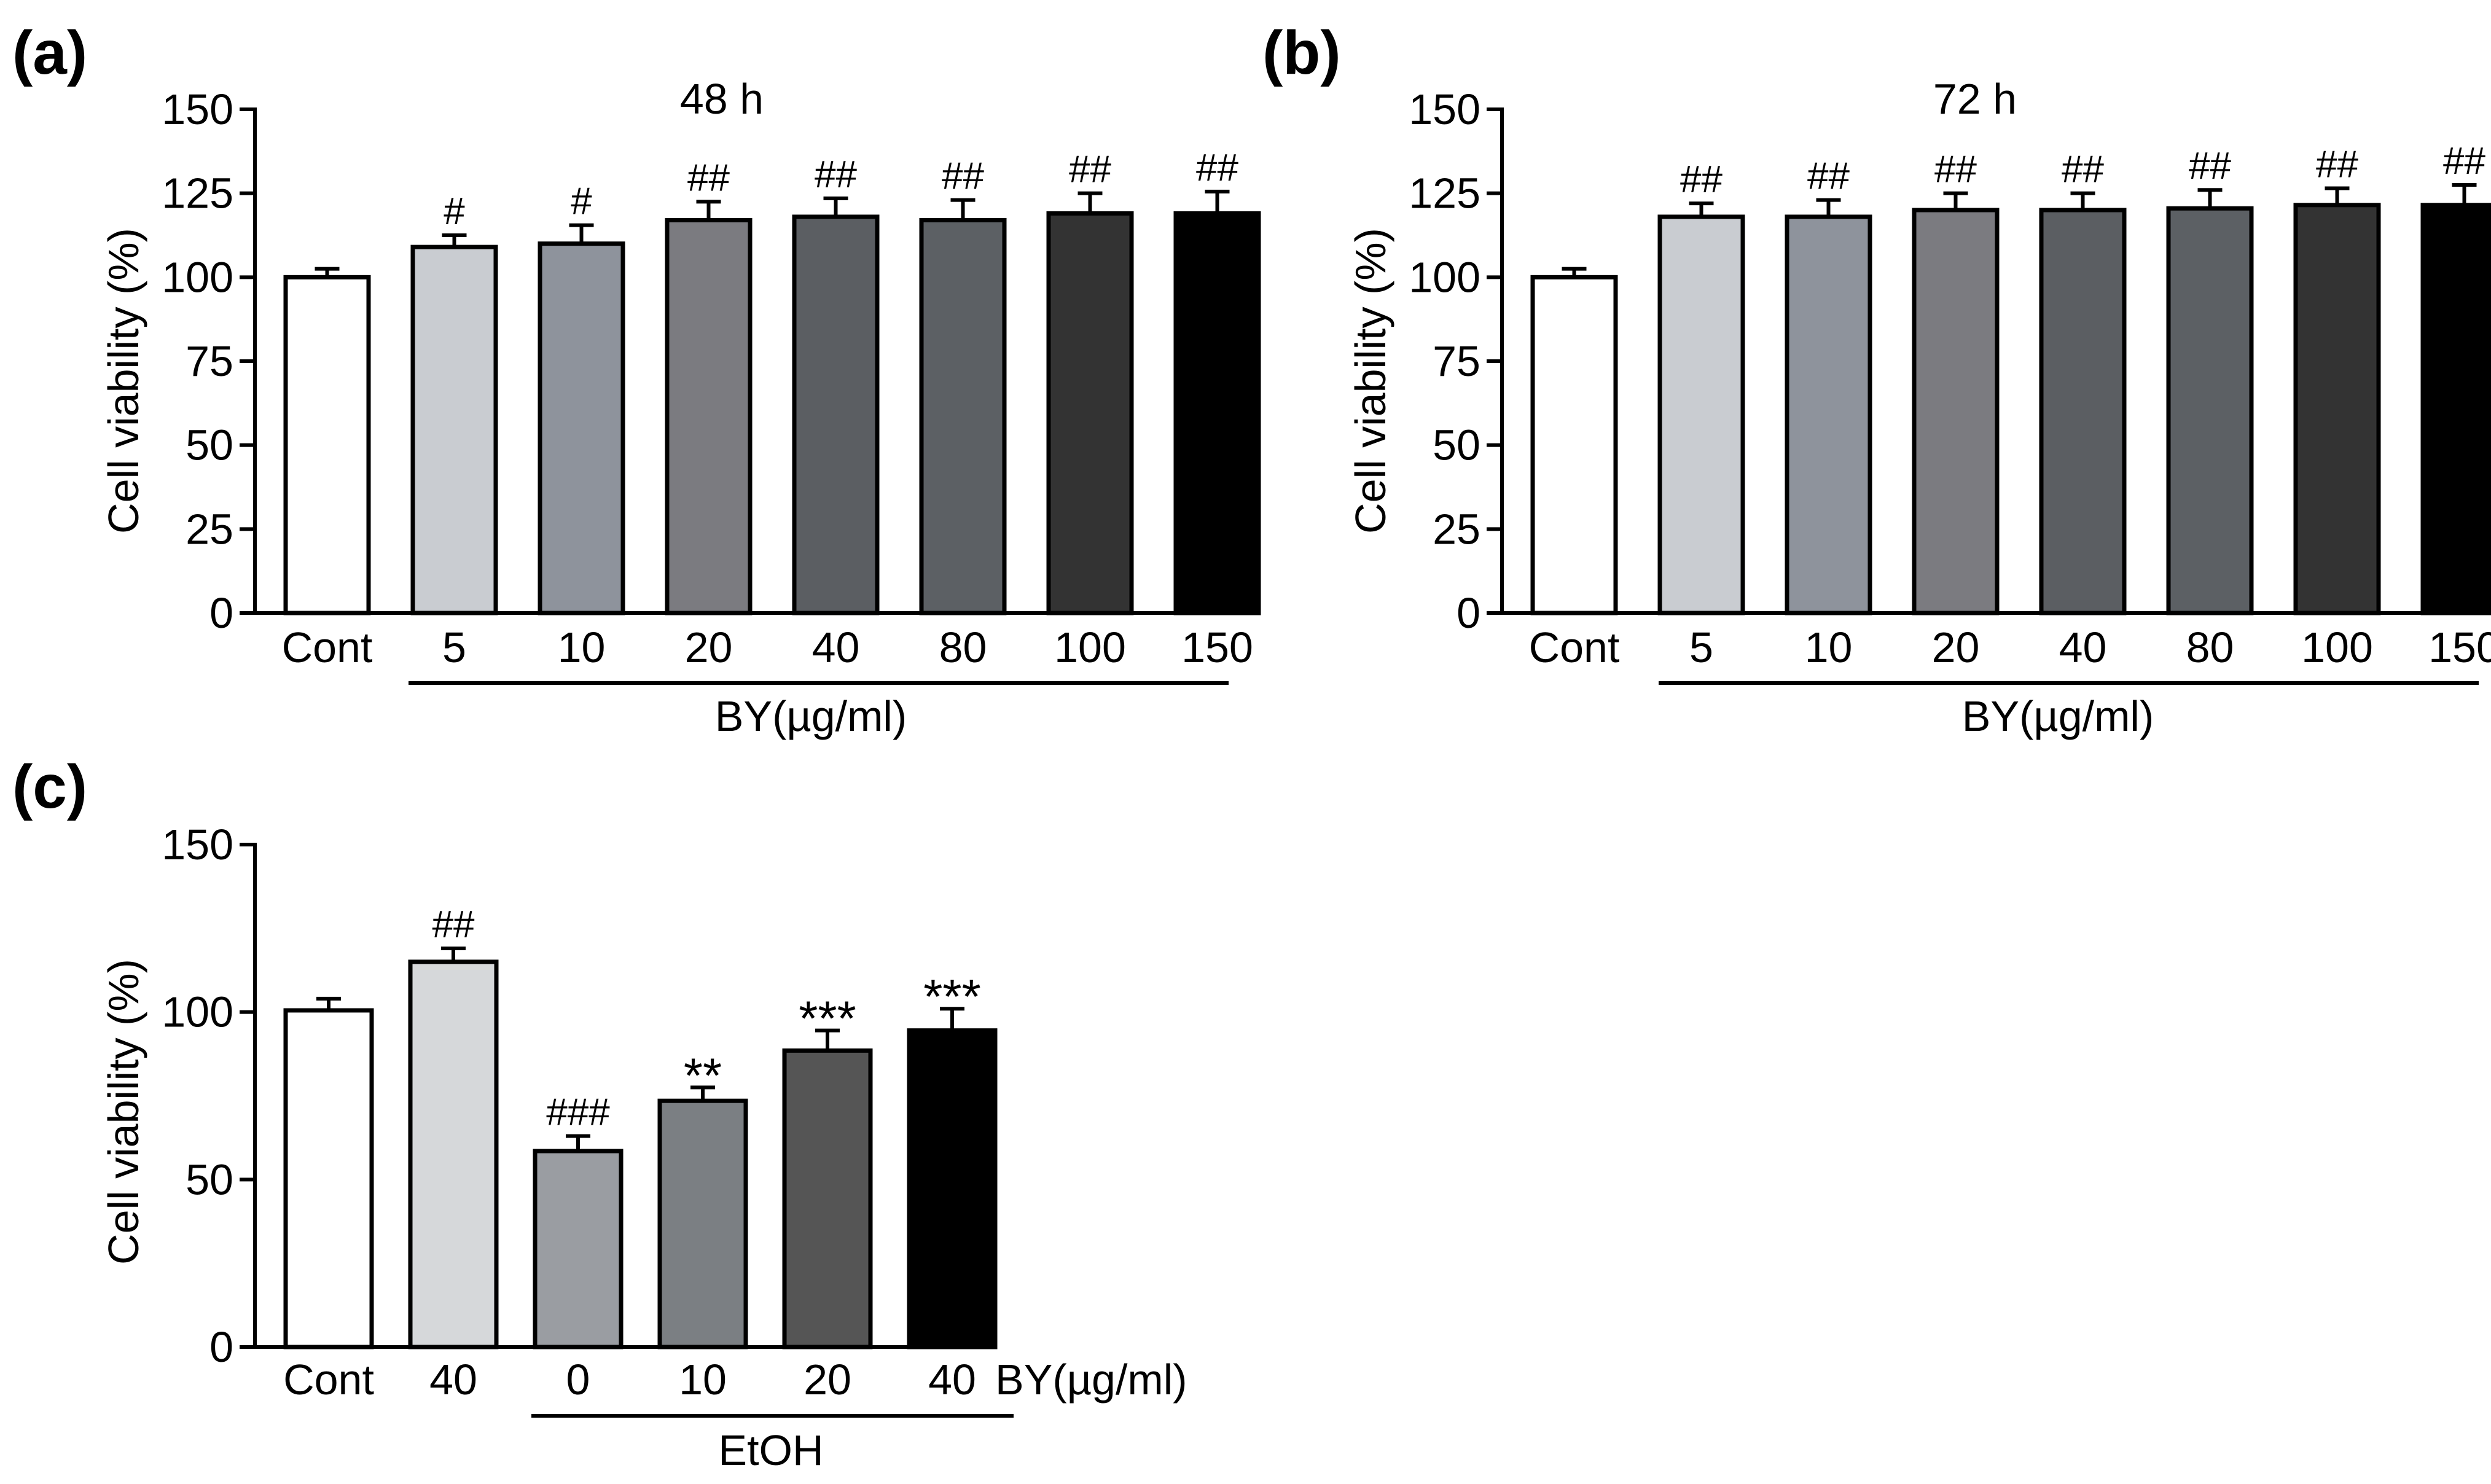 The height and width of the screenshot is (1484, 2491). What do you see at coordinates (811, 716) in the screenshot?
I see `panel-a-group-label: BY(µg/ml)` at bounding box center [811, 716].